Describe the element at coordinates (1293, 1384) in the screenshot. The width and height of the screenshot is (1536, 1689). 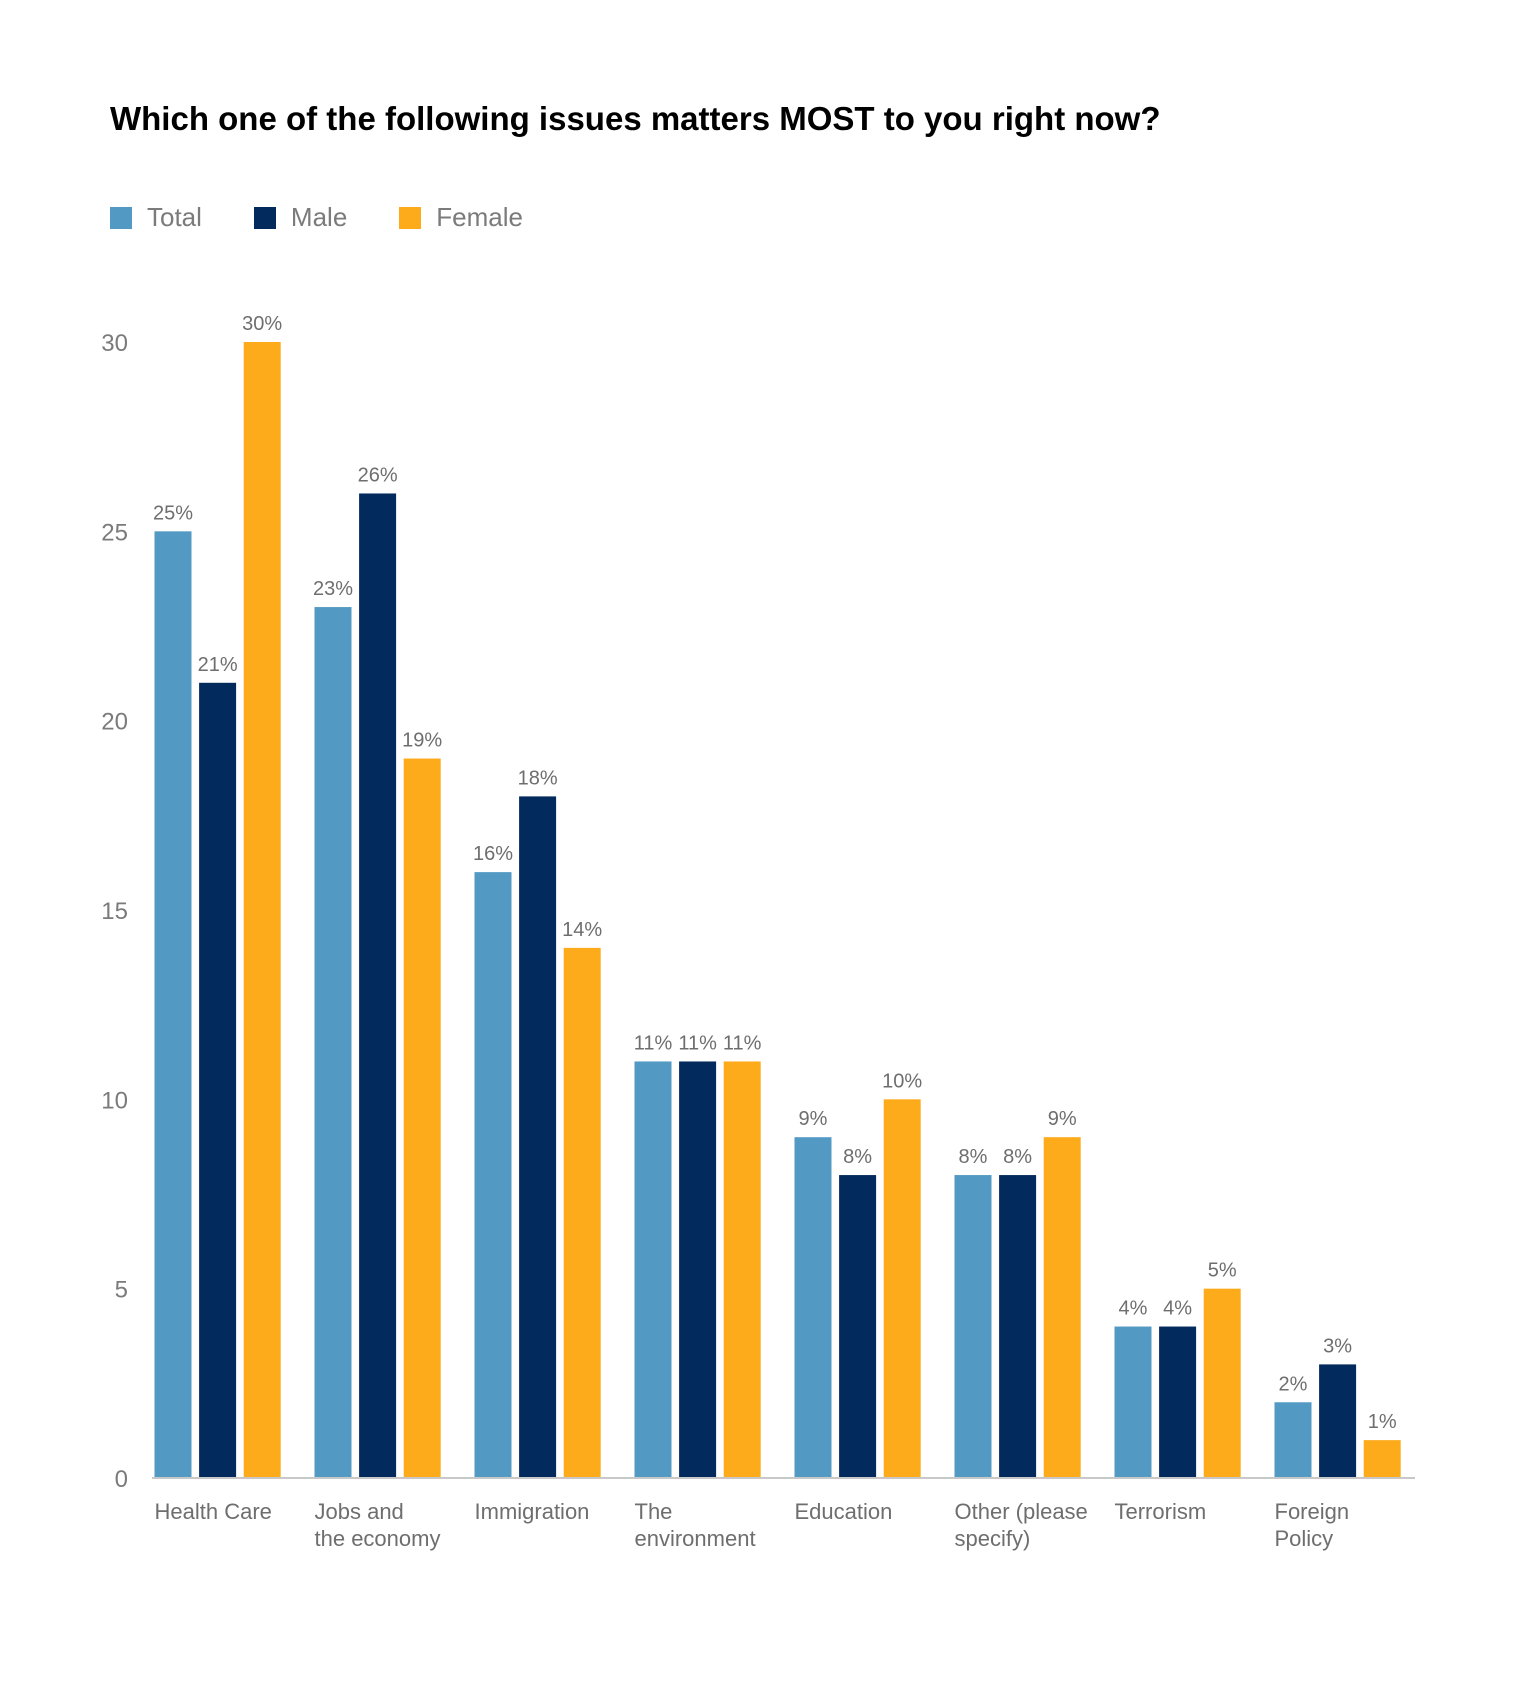
I see `data-label: 2%` at that location.